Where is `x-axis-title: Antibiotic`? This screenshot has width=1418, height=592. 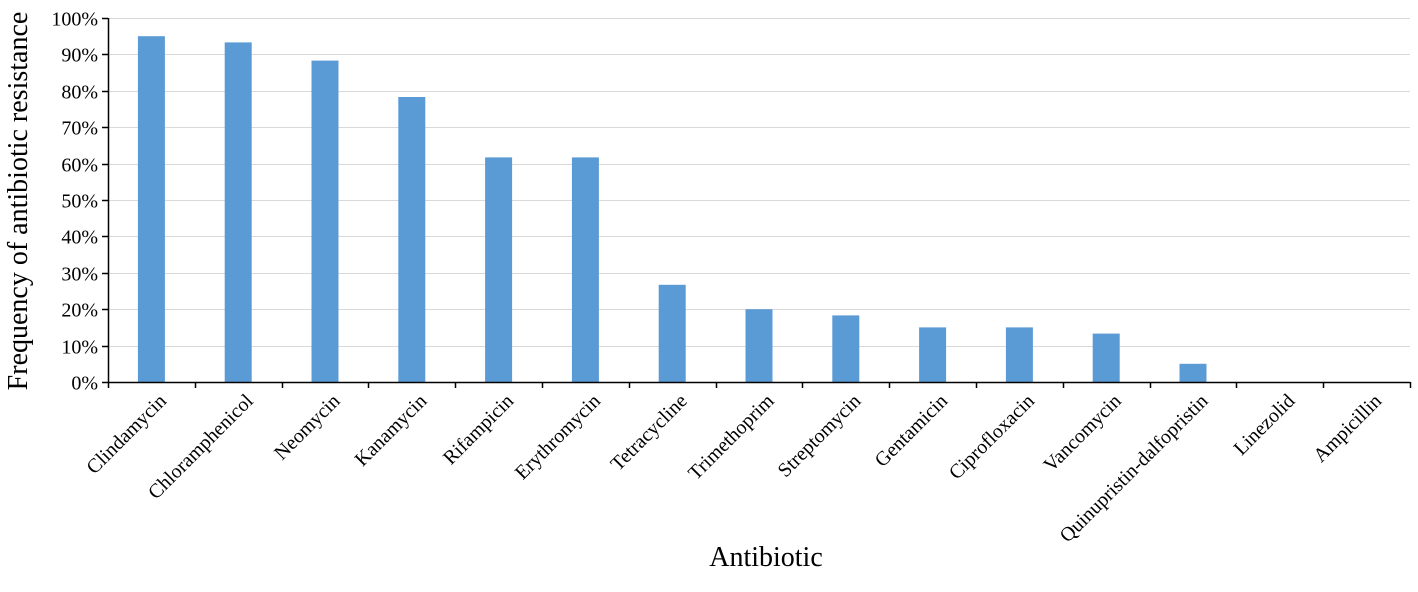
x-axis-title: Antibiotic is located at coordinates (766, 557).